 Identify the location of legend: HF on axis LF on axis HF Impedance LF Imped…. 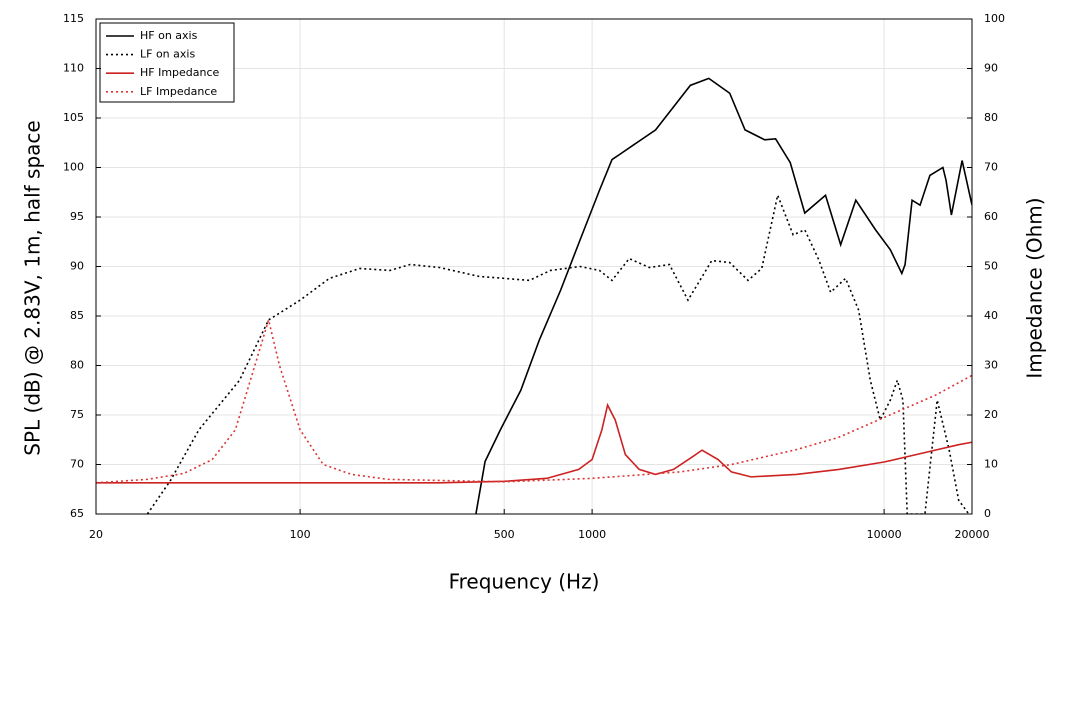
(167, 62).